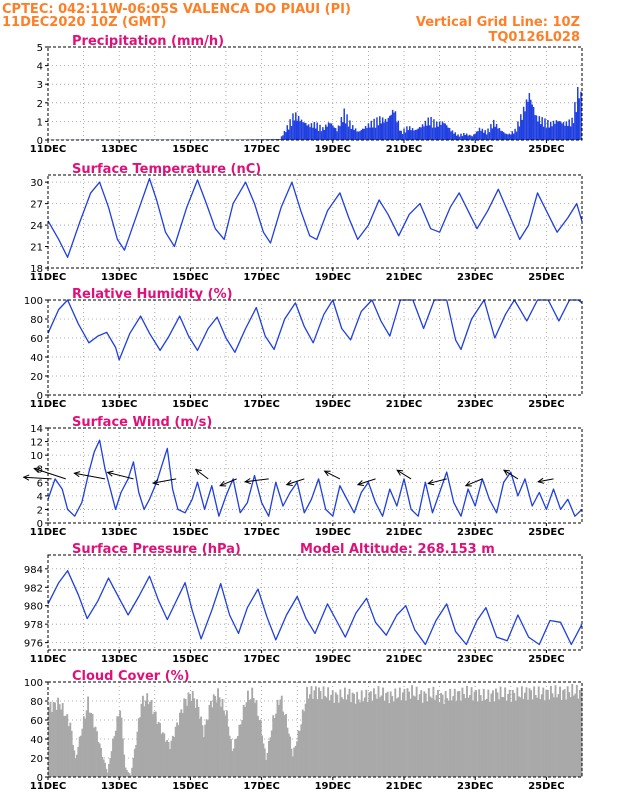 The height and width of the screenshot is (800, 618). I want to click on x-tick-label: 17DEC, so click(261, 277).